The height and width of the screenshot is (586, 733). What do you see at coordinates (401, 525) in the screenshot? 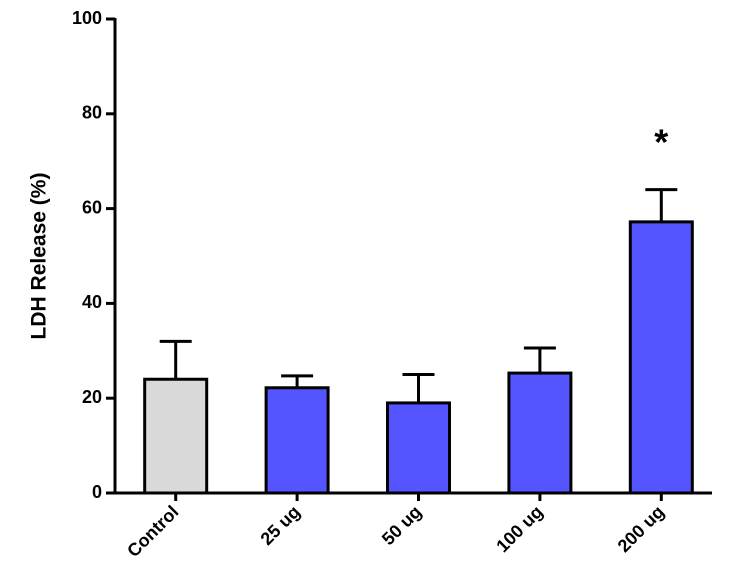
I see `x-tick-label: 50 ug` at bounding box center [401, 525].